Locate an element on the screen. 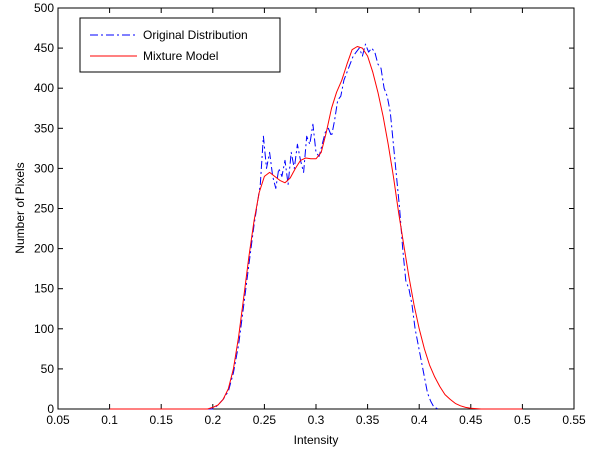 The image size is (603, 455). y-axis-label: Number of Pixels is located at coordinates (20, 207).